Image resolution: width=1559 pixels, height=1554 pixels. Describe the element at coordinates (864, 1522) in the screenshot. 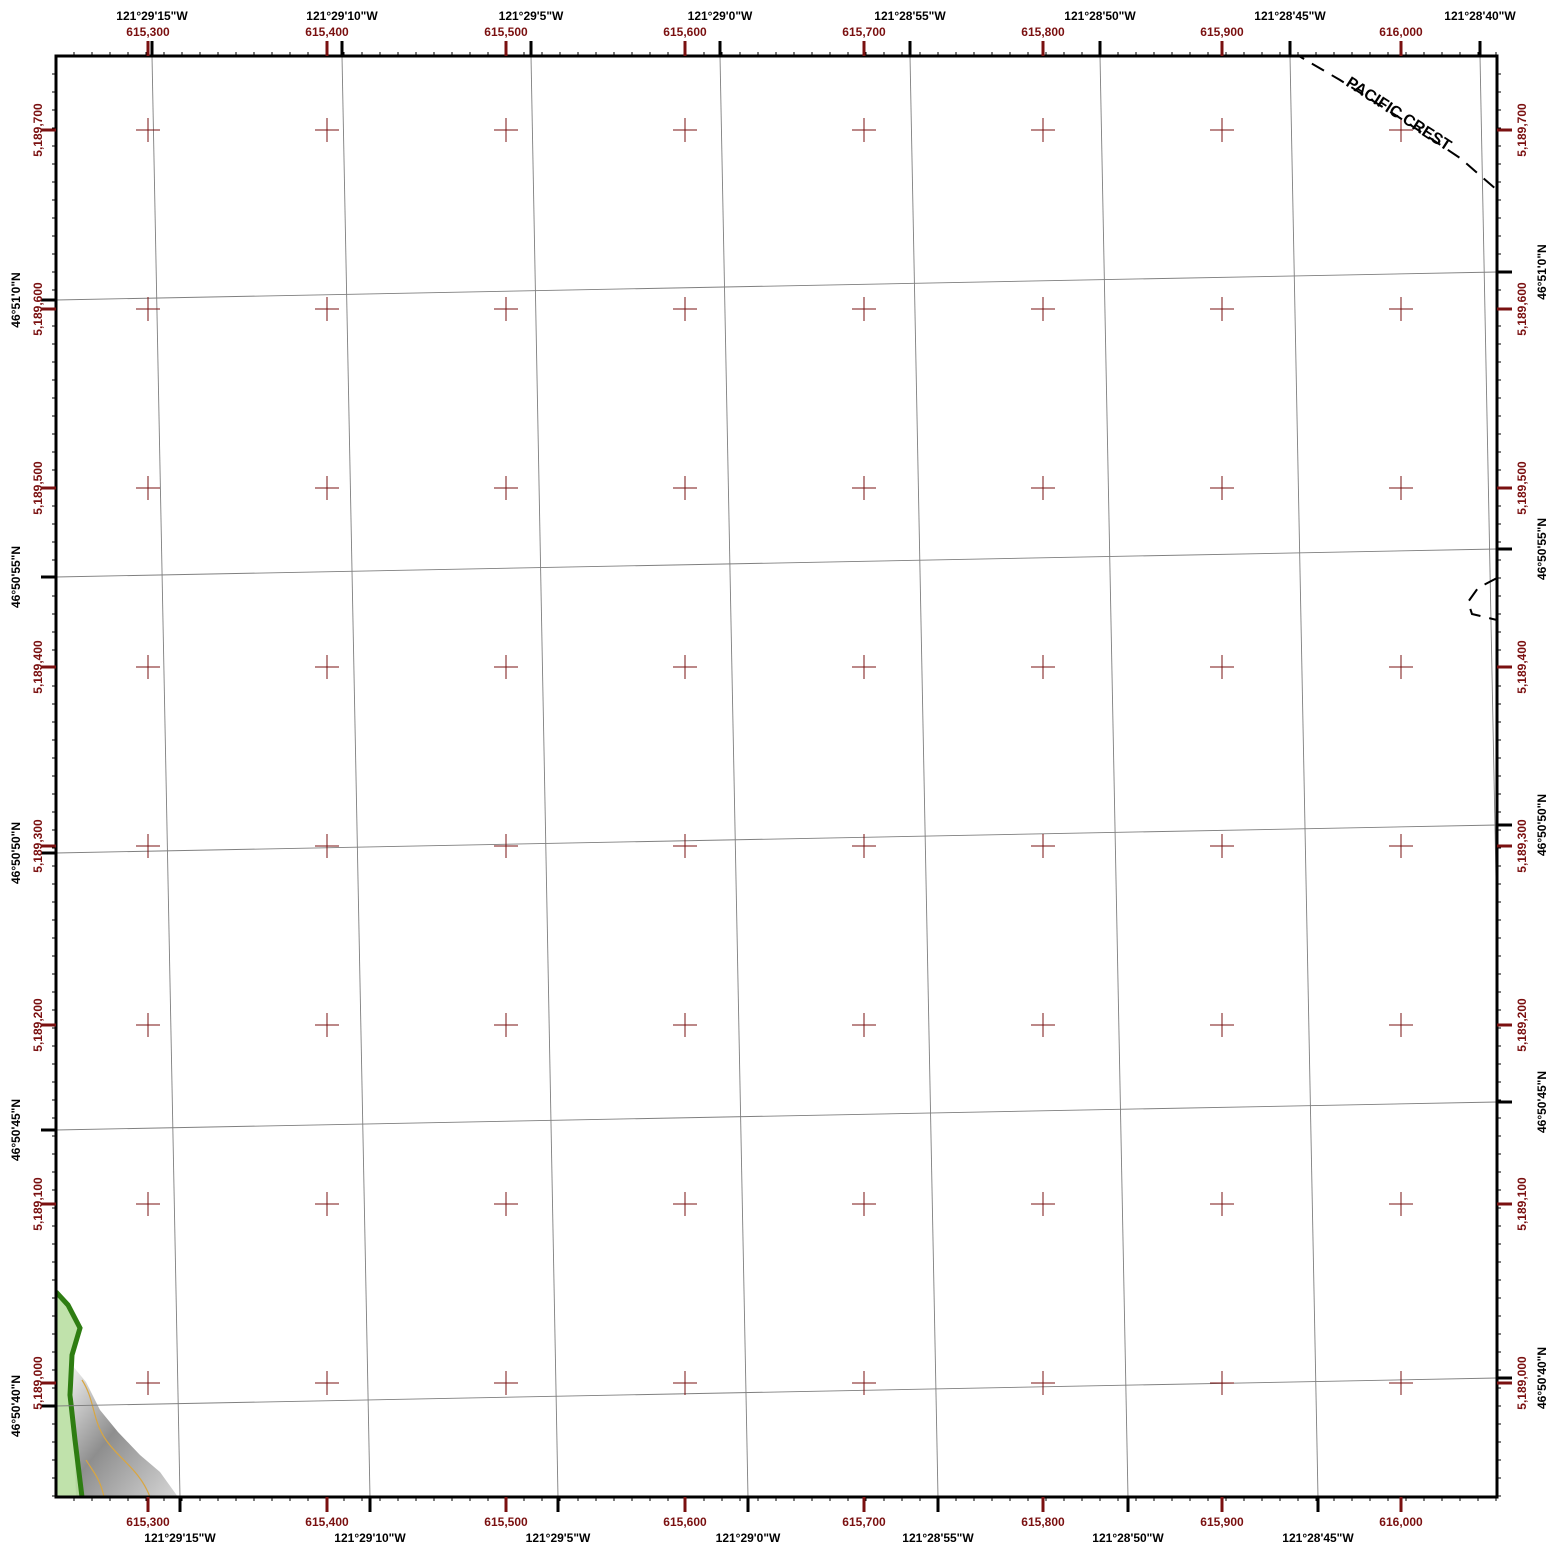

I see `utm-easting-label: 615,700` at that location.